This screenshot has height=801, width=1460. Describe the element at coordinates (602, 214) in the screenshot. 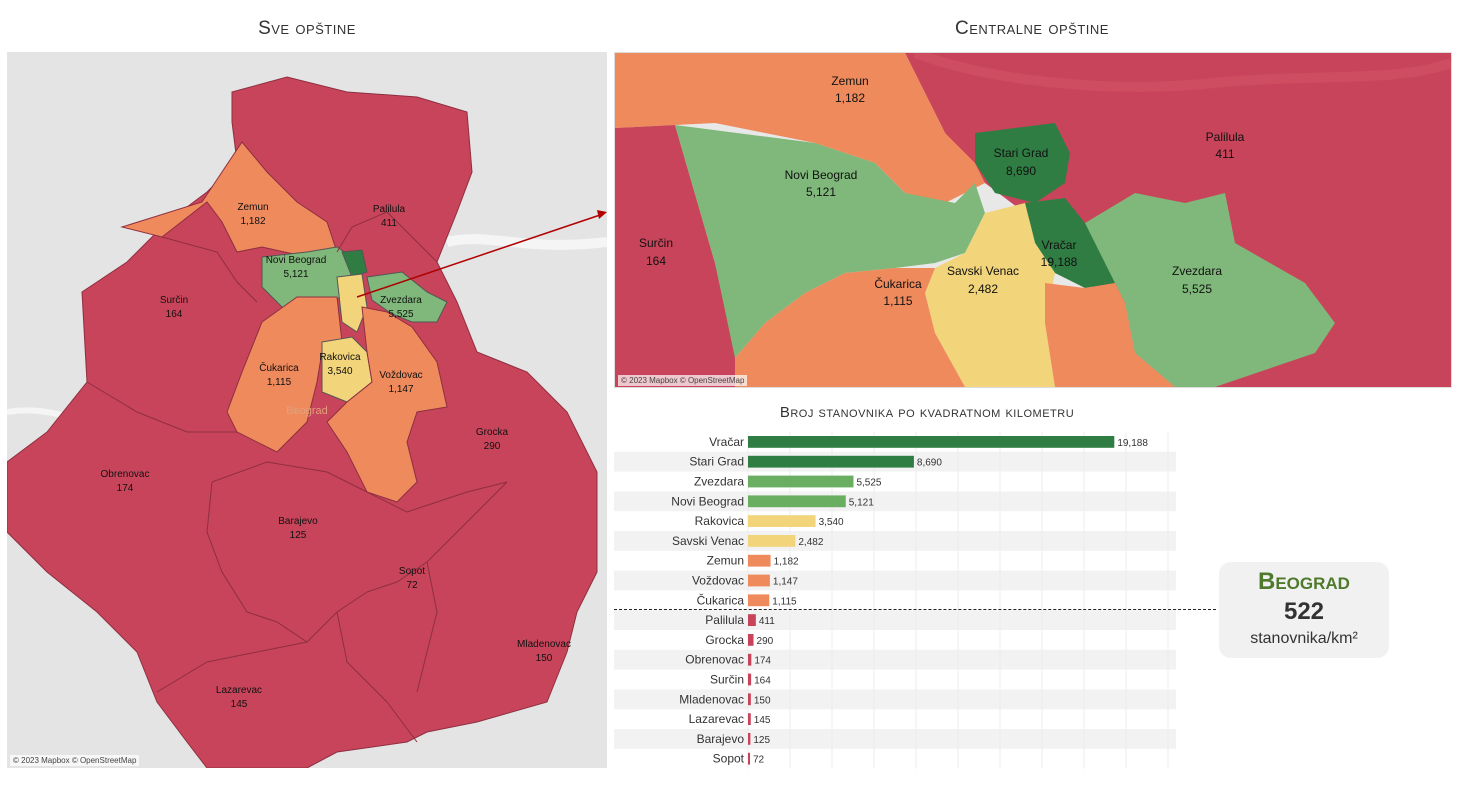

I see `zoom-arrow-head` at that location.